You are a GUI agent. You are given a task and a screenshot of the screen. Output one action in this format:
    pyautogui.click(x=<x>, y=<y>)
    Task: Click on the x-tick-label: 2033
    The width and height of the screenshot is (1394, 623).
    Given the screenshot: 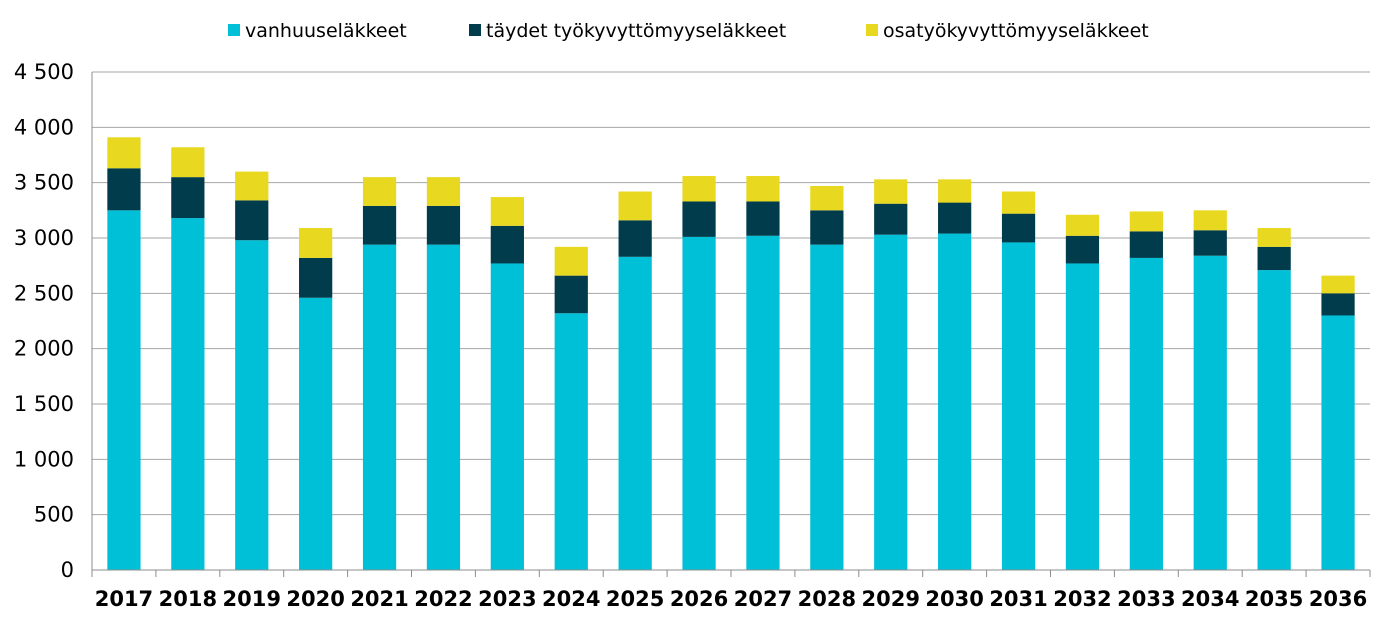 What is the action you would take?
    pyautogui.click(x=1146, y=599)
    